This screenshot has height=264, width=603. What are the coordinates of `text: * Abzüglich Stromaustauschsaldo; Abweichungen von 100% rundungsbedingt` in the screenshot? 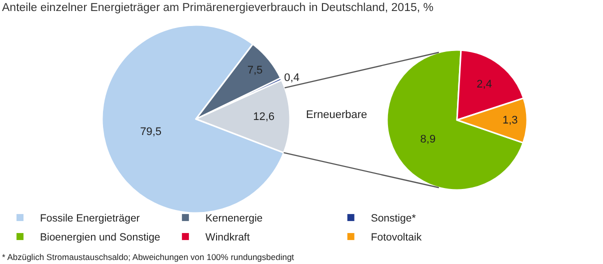 It's located at (148, 257).